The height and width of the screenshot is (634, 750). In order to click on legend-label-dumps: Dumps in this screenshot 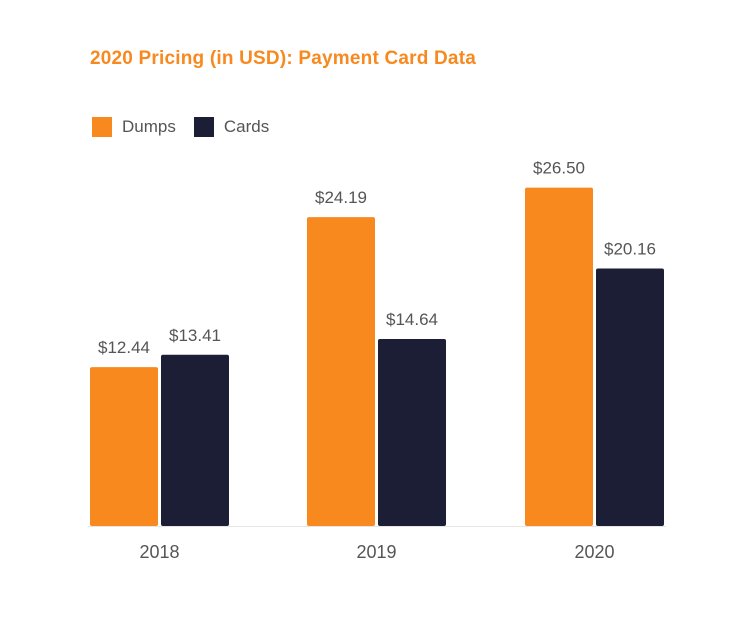, I will do `click(149, 126)`.